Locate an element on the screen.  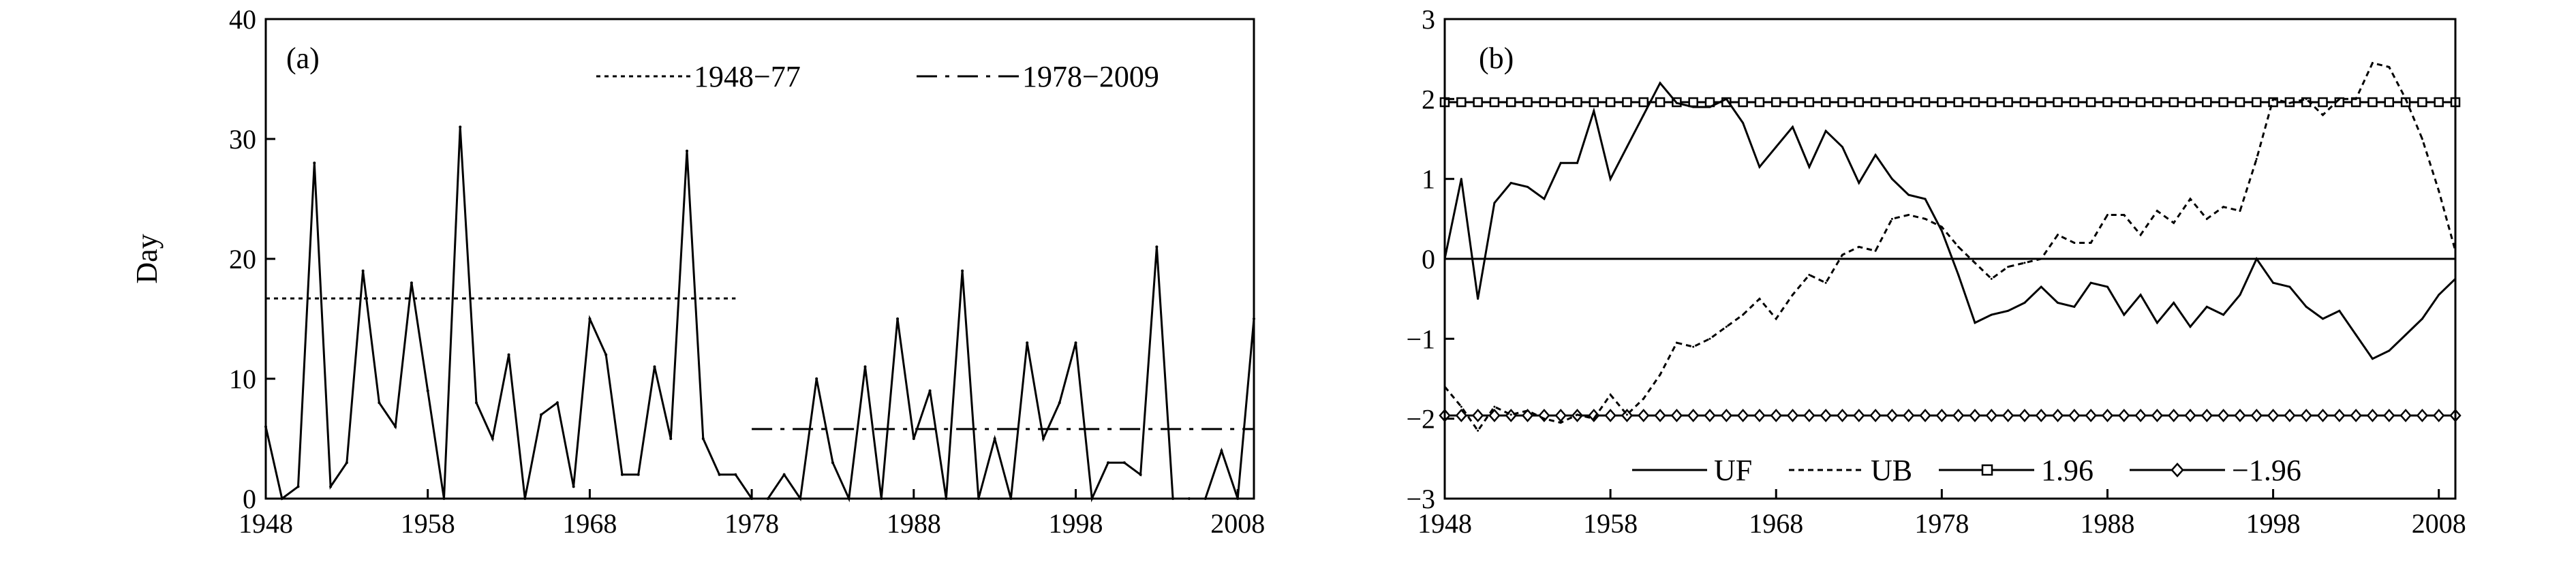
panel-a-y-axis-title: Day is located at coordinates (147, 258).